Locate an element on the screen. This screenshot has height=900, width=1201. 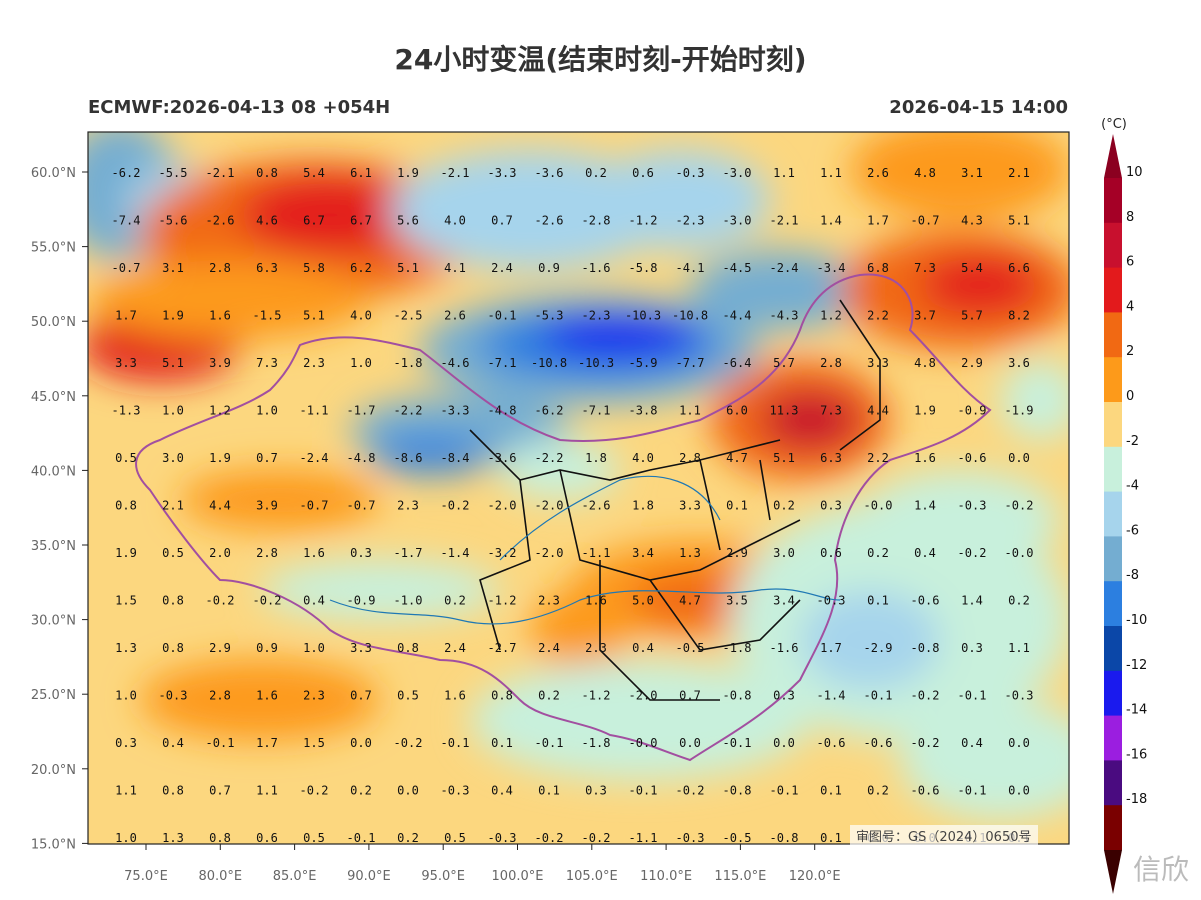
grid-value: 6.1 is located at coordinates (361, 173).